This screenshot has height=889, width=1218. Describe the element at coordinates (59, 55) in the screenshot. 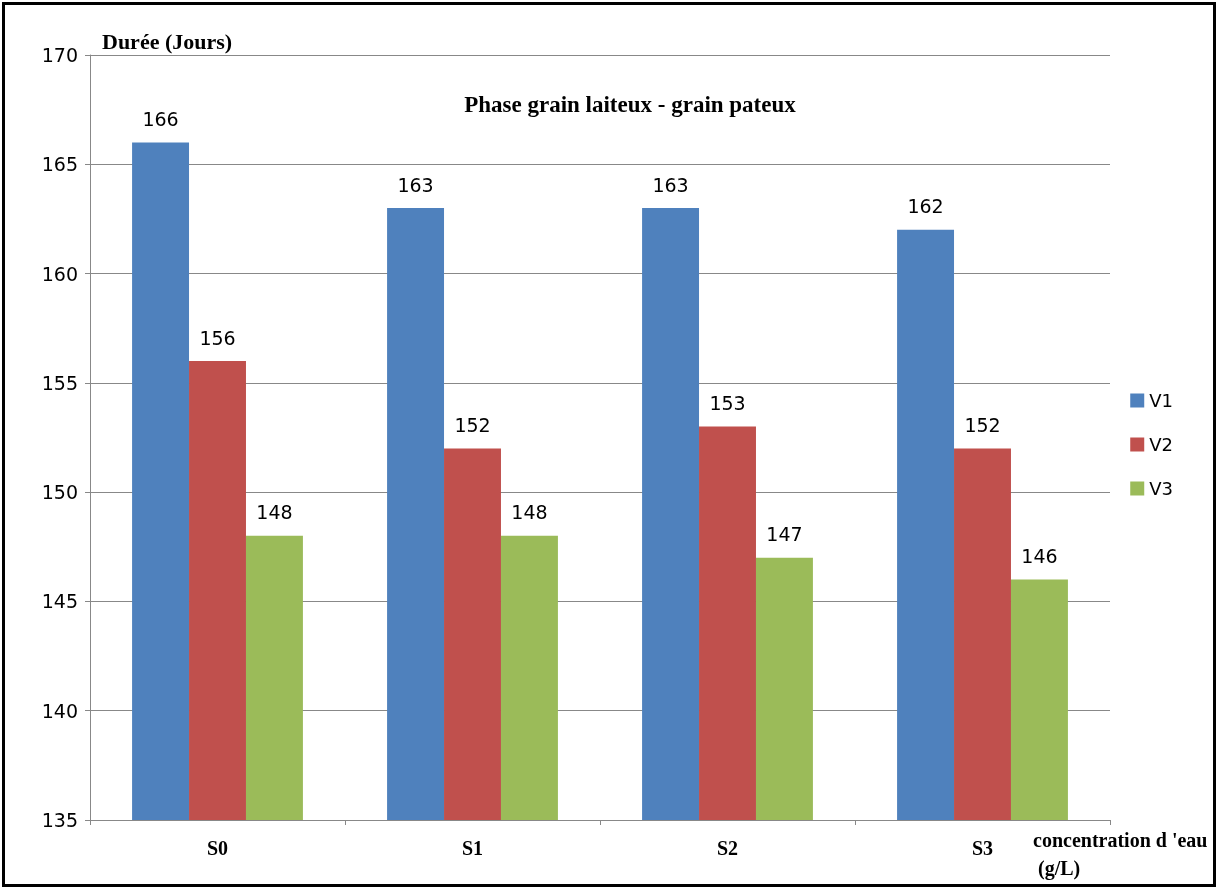

I see `y-tick-label: 170` at that location.